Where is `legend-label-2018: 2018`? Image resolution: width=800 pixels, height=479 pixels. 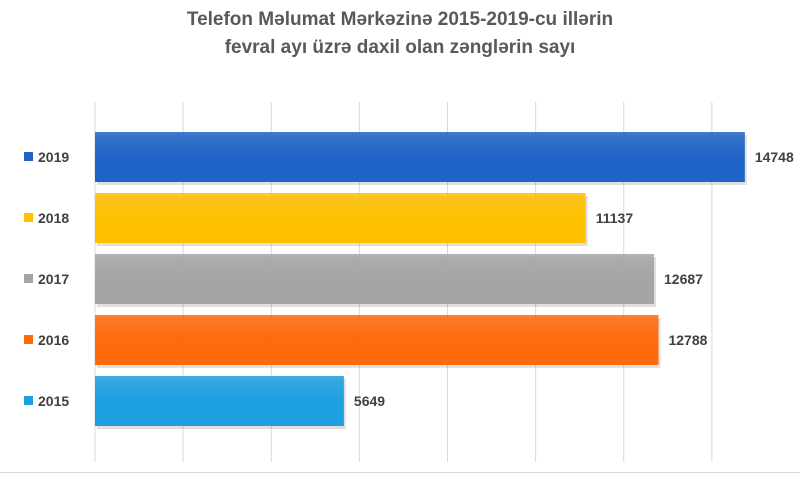
legend-label-2018: 2018 is located at coordinates (53, 218).